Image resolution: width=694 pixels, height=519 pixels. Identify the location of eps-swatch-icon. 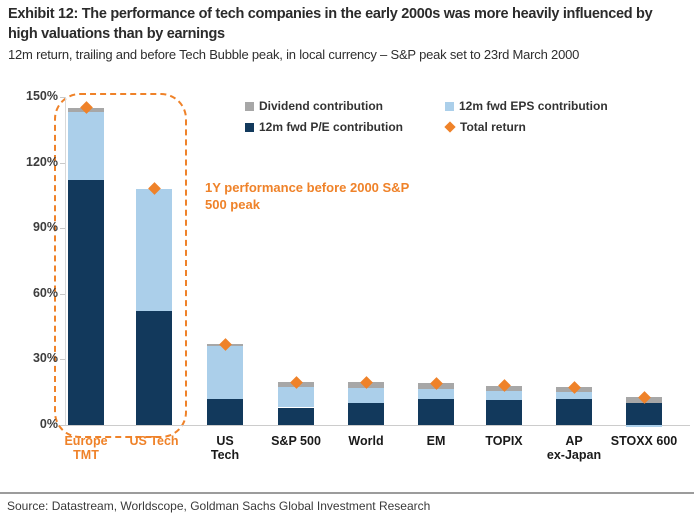
(449, 106).